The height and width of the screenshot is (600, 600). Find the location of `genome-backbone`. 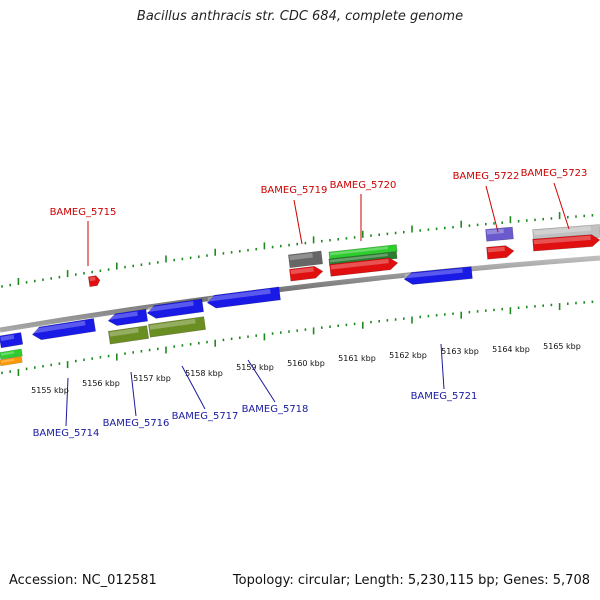

genome-backbone is located at coordinates (300, 294).